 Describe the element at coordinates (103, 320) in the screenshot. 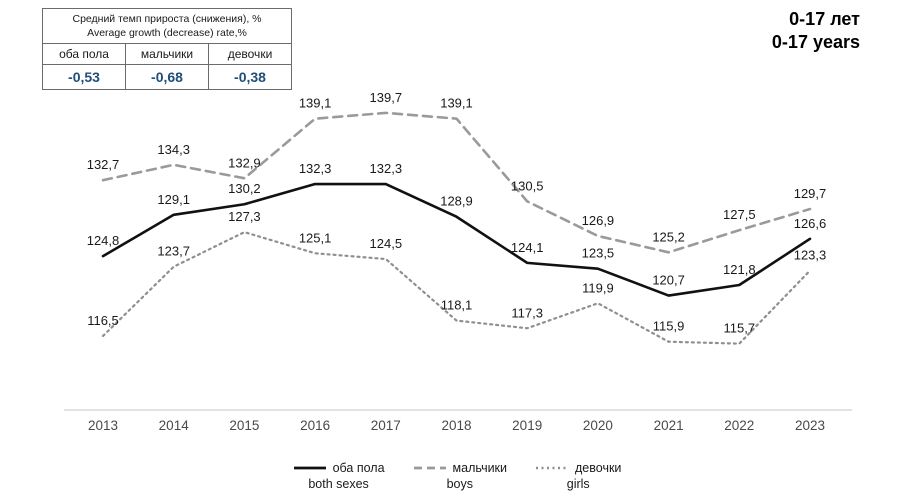

I see `data-label: 116,5` at that location.